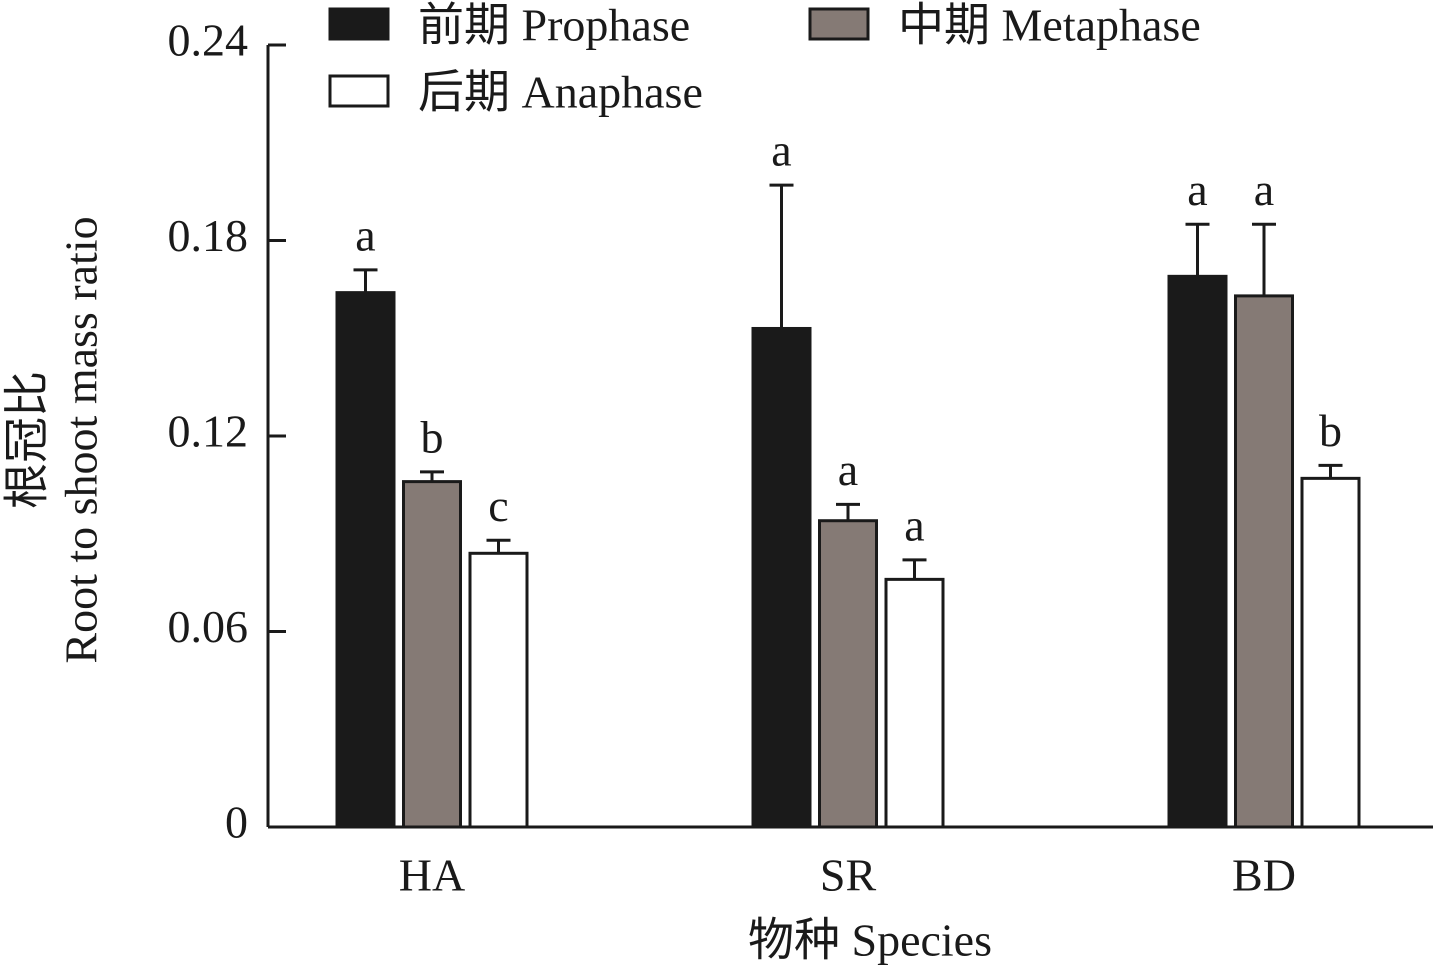  I want to click on x-tick-label: HA, so click(432, 875).